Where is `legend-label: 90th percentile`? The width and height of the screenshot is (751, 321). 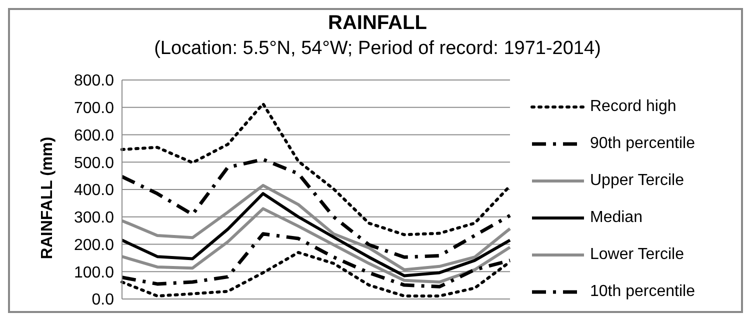 legend-label: 90th percentile is located at coordinates (642, 143).